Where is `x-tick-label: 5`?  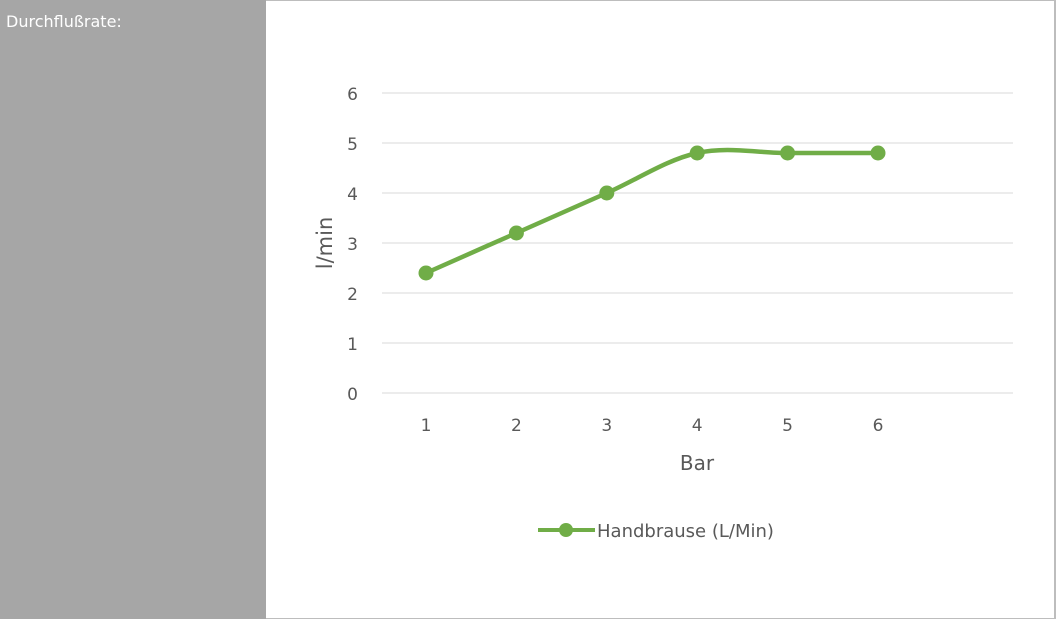
x-tick-label: 5 is located at coordinates (787, 426).